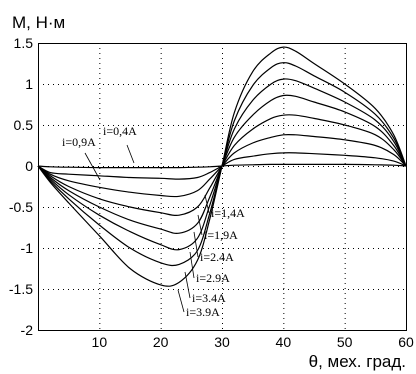  Describe the element at coordinates (222, 342) in the screenshot. I see `x-tick-label: 30` at that location.